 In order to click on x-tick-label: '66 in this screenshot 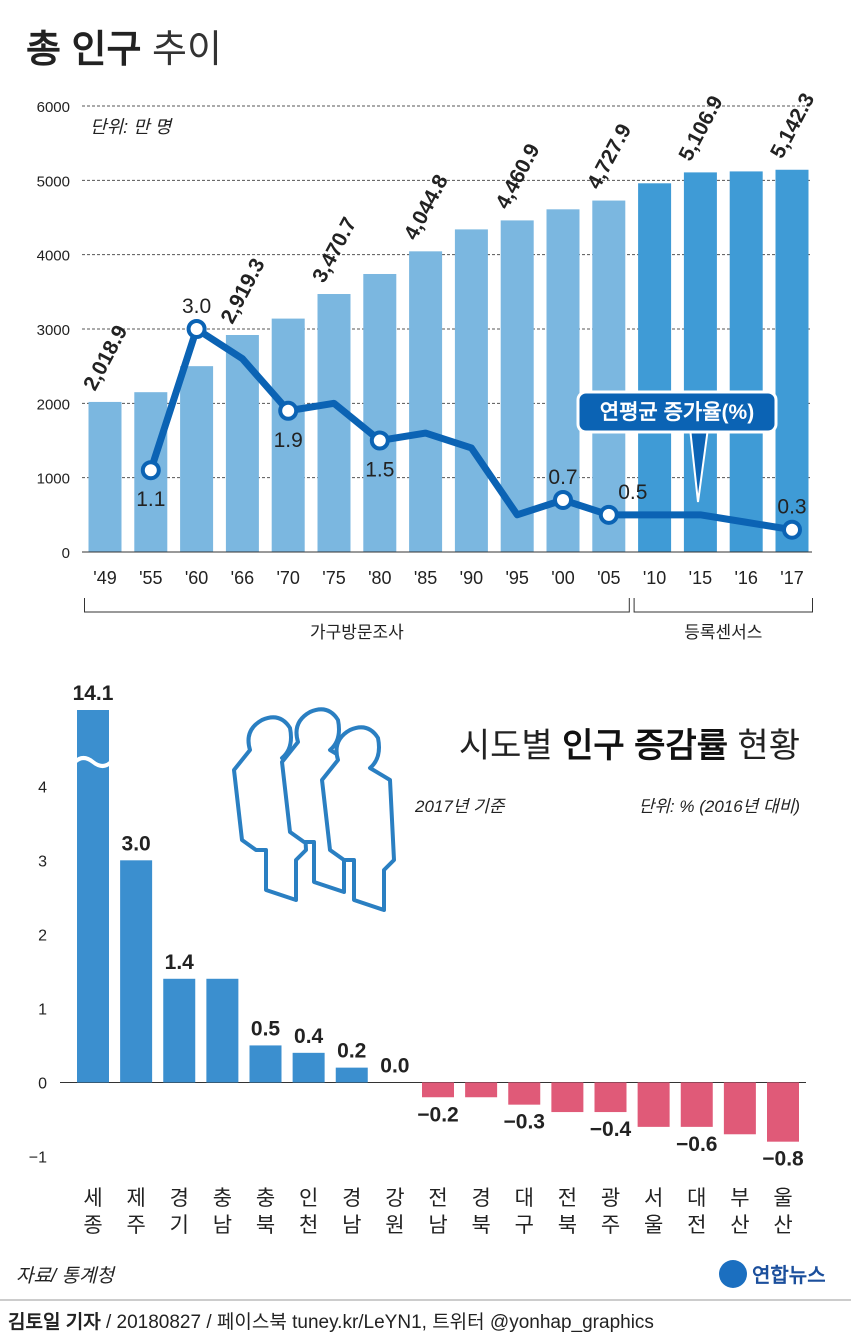, I will do `click(242, 578)`.